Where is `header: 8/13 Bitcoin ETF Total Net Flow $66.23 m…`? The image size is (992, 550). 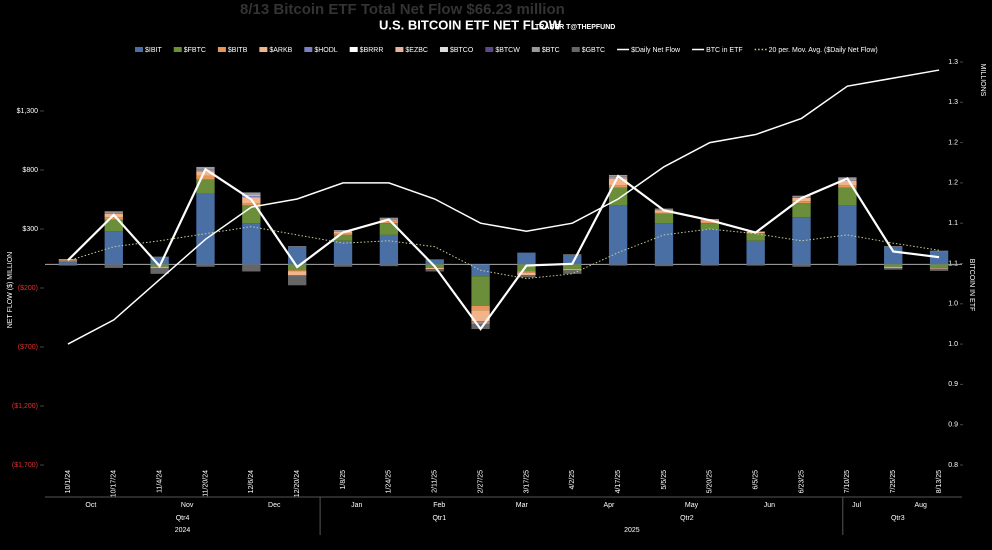 header: 8/13 Bitcoin ETF Total Net Flow $66.23 m… is located at coordinates (402, 9).